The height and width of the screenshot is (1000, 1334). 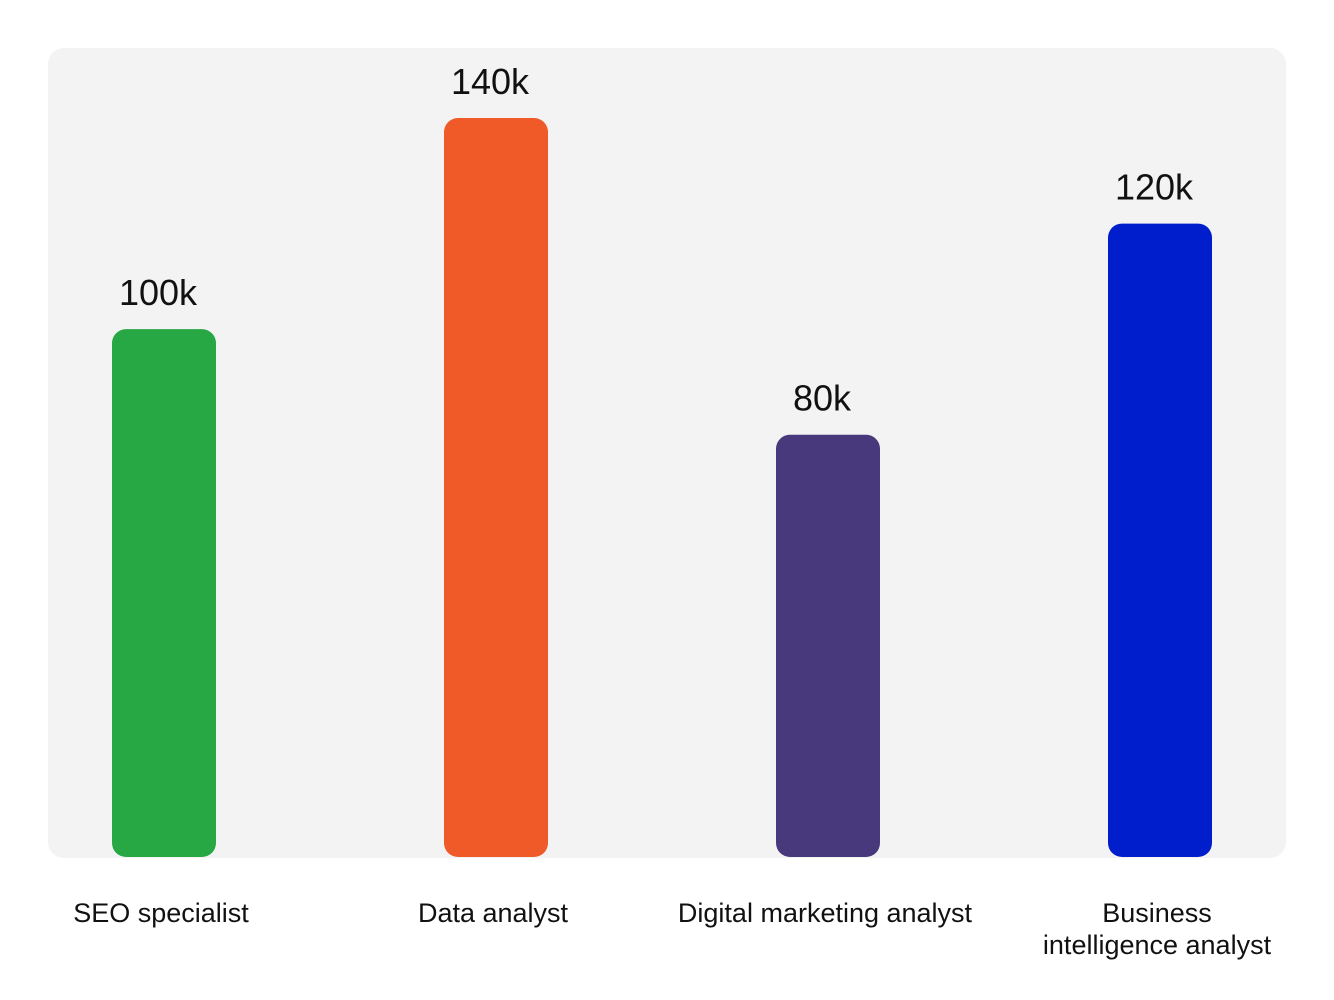 I want to click on category-label-1: SEO specialist, so click(x=161, y=913).